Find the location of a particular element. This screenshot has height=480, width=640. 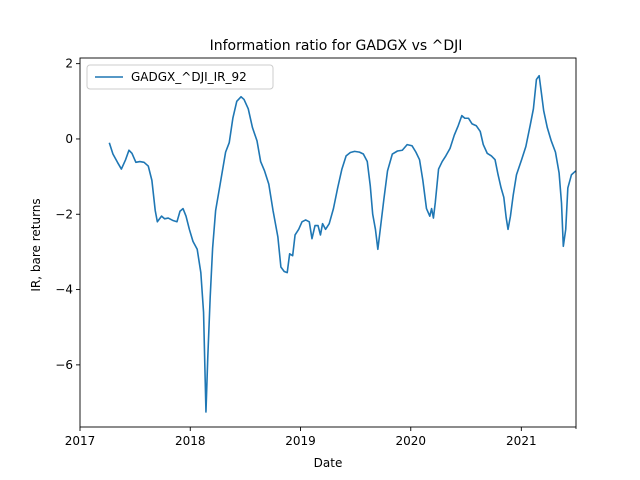

chart-title: Information ratio for GADGX vs ^DJI is located at coordinates (336, 46).